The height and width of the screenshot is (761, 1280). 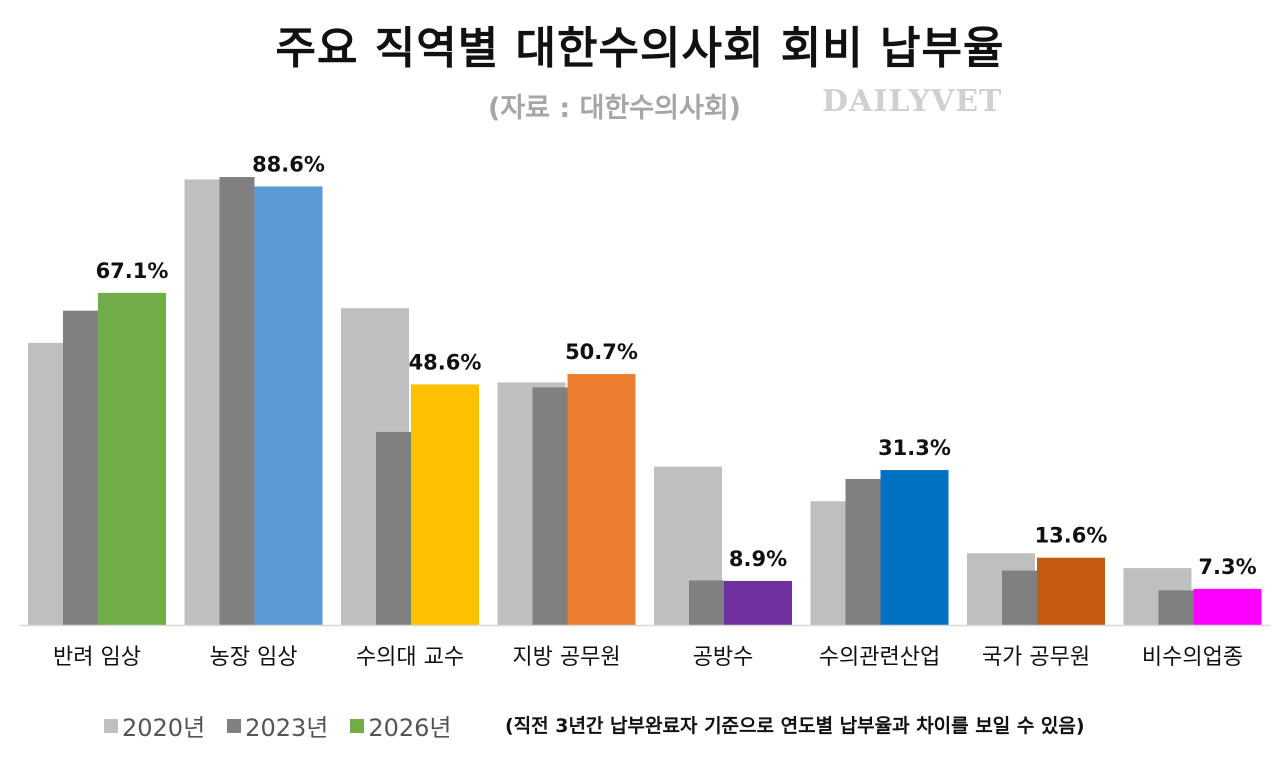 I want to click on source-label: (자료 : 대한수의사회), so click(x=614, y=108).